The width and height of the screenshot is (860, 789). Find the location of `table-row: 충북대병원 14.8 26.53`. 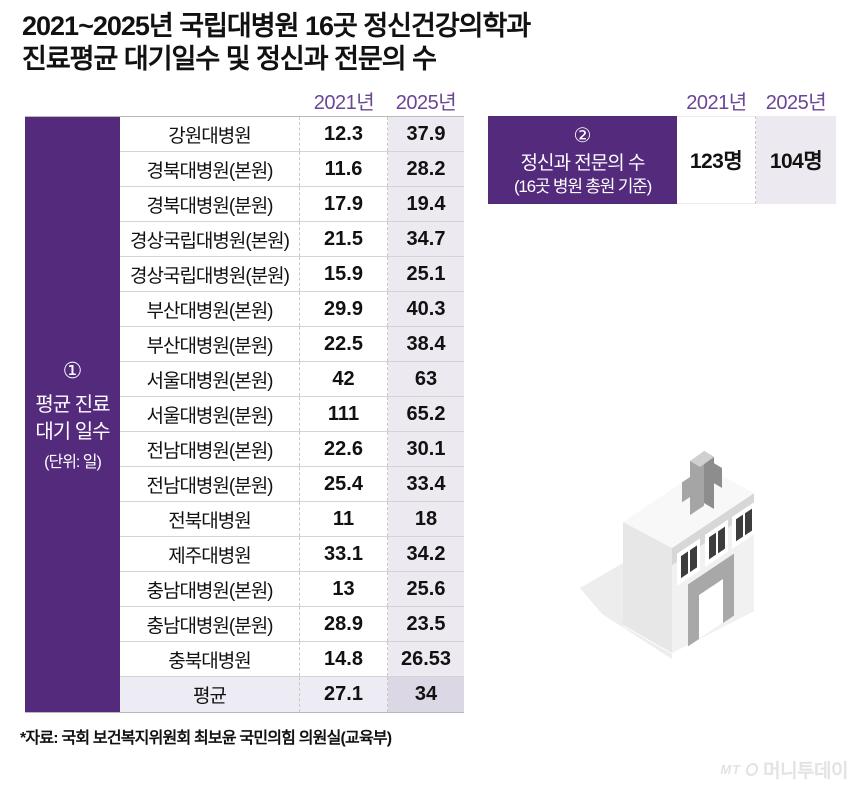

table-row: 충북대병원 14.8 26.53 is located at coordinates (292, 659).